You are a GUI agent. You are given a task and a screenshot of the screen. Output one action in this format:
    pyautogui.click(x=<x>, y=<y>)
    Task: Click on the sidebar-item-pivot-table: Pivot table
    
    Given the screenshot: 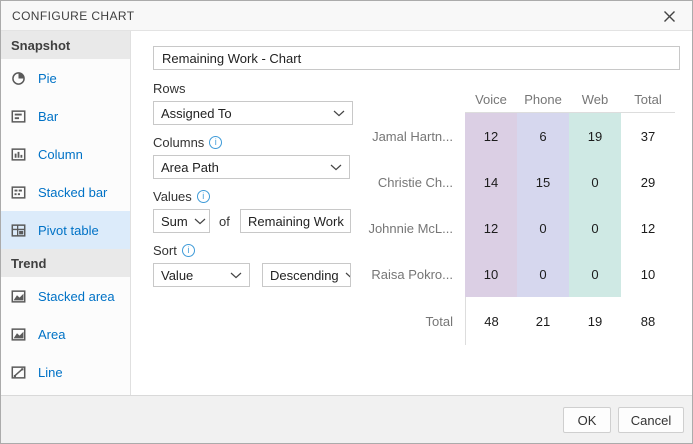 What is the action you would take?
    pyautogui.click(x=65, y=230)
    